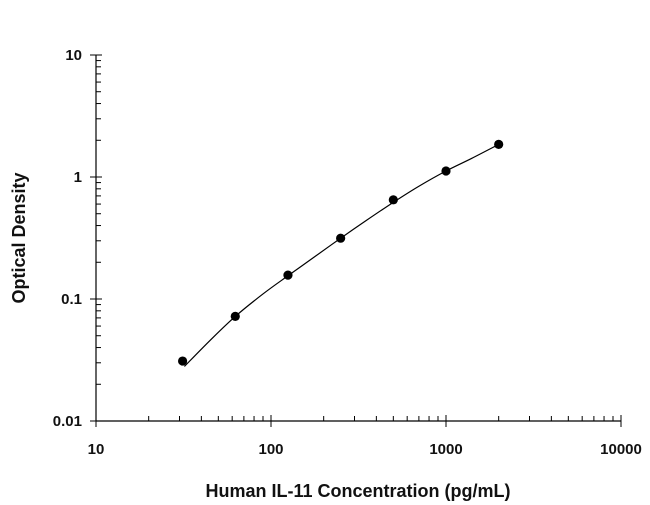  Describe the element at coordinates (67, 238) in the screenshot. I see `y-tick-labels: 0.01 0.1 1 10` at that location.